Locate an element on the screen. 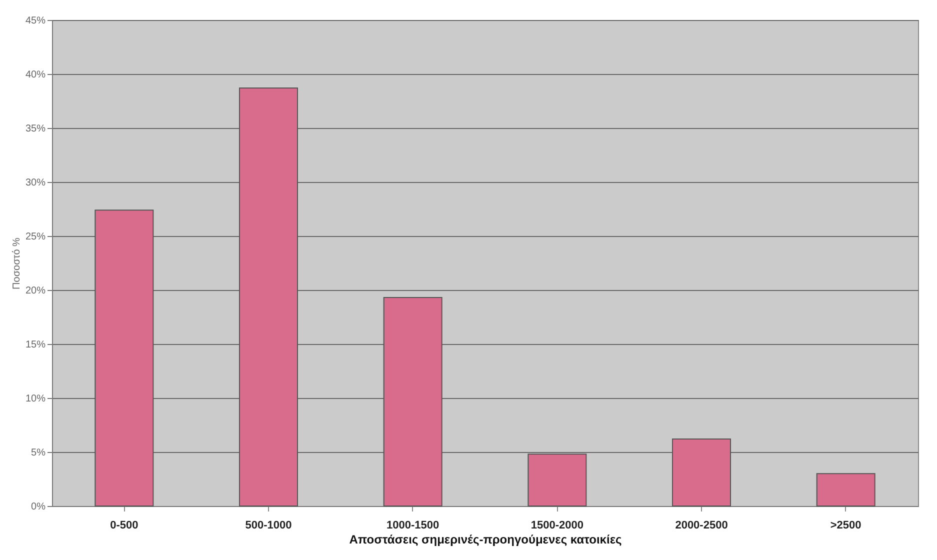 This screenshot has width=937, height=560. x-tick-label: 500-1000 is located at coordinates (268, 526).